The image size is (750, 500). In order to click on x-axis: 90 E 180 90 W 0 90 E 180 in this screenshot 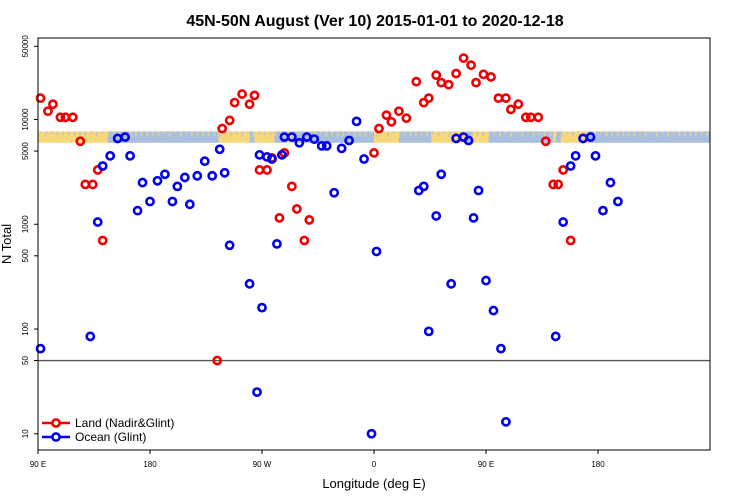, I will do `click(317, 459)`.